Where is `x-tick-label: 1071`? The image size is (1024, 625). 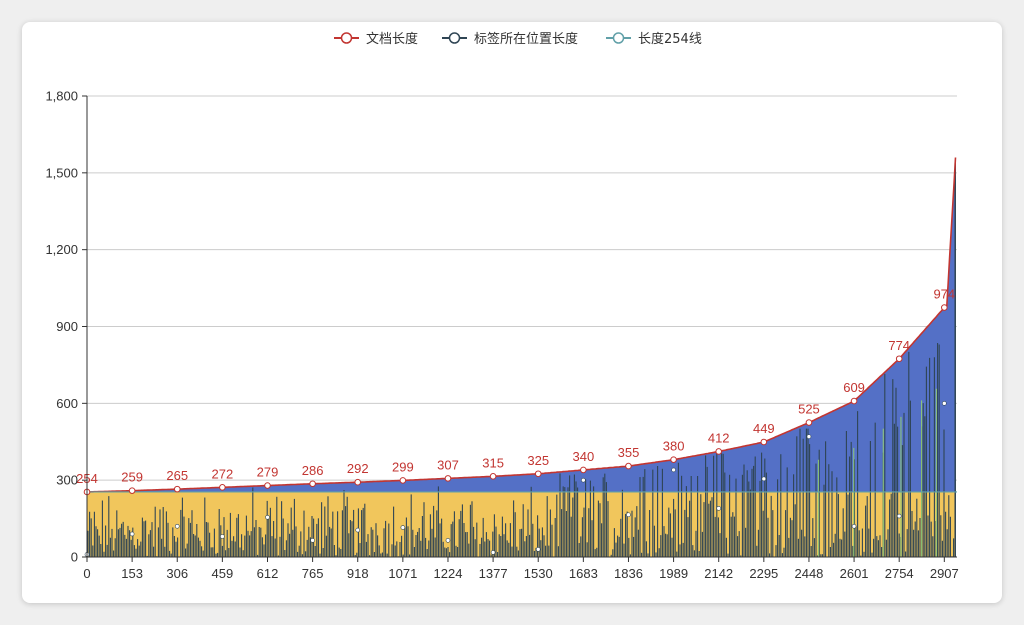 x-tick-label: 1071 is located at coordinates (402, 573).